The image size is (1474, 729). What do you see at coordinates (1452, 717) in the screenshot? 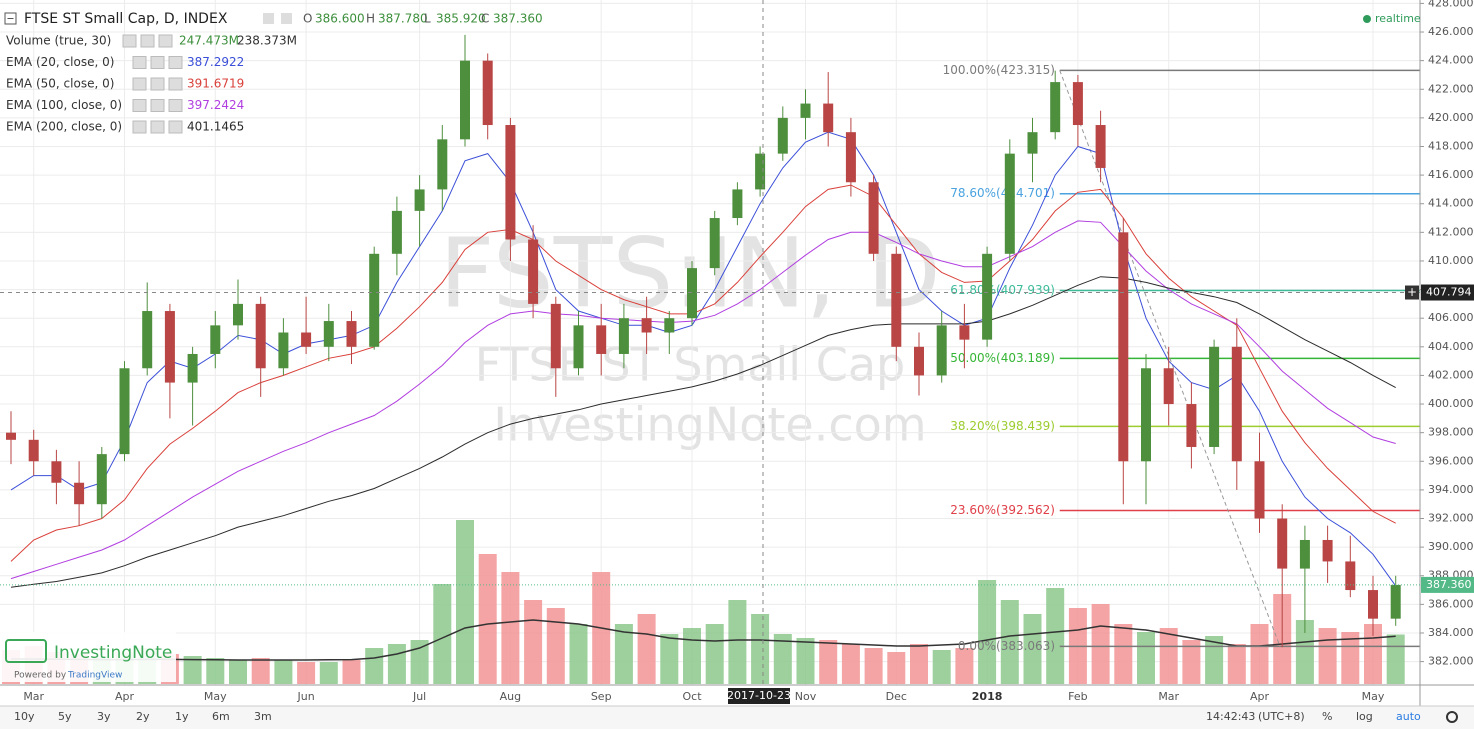
I see `settings-icon` at bounding box center [1452, 717].